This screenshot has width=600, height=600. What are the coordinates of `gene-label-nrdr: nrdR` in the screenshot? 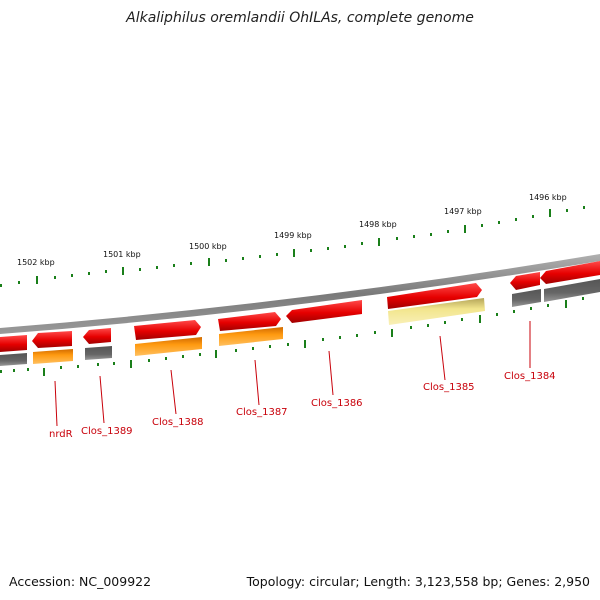 It's located at (61, 434).